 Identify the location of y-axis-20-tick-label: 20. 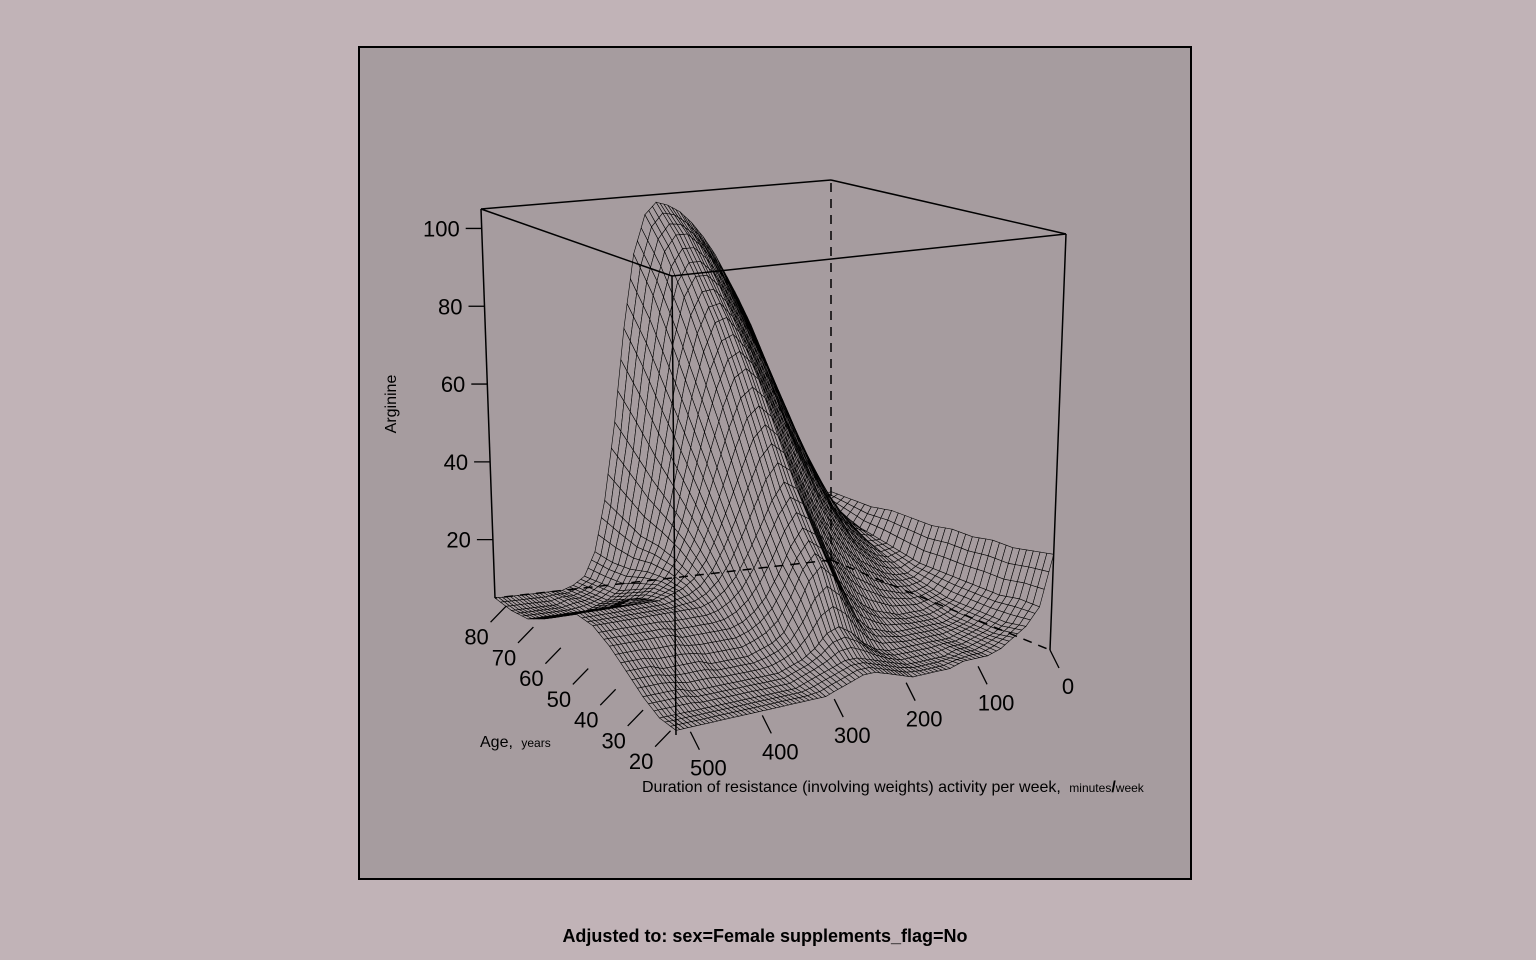
(641, 761).